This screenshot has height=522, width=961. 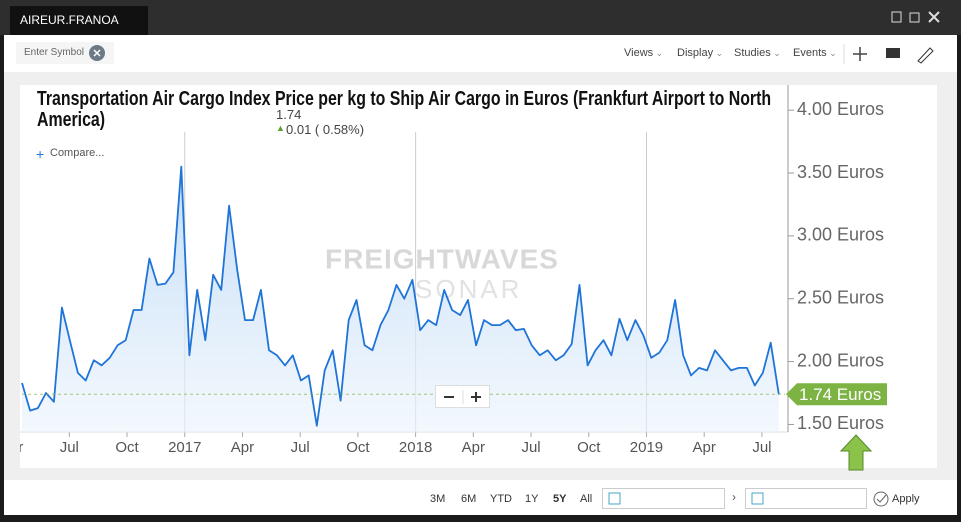 I want to click on title-box, so click(x=409, y=110).